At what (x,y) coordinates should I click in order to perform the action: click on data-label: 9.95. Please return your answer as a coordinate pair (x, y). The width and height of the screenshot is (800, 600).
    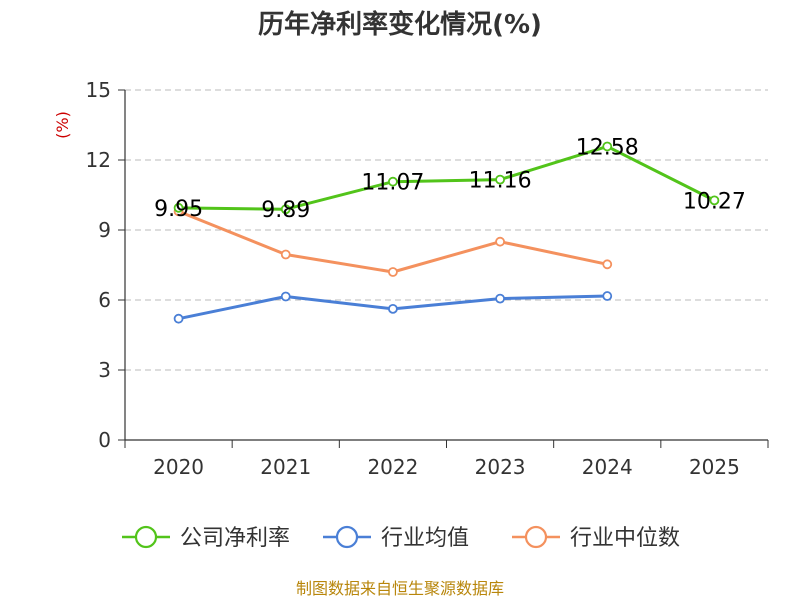
    Looking at the image, I should click on (178, 209).